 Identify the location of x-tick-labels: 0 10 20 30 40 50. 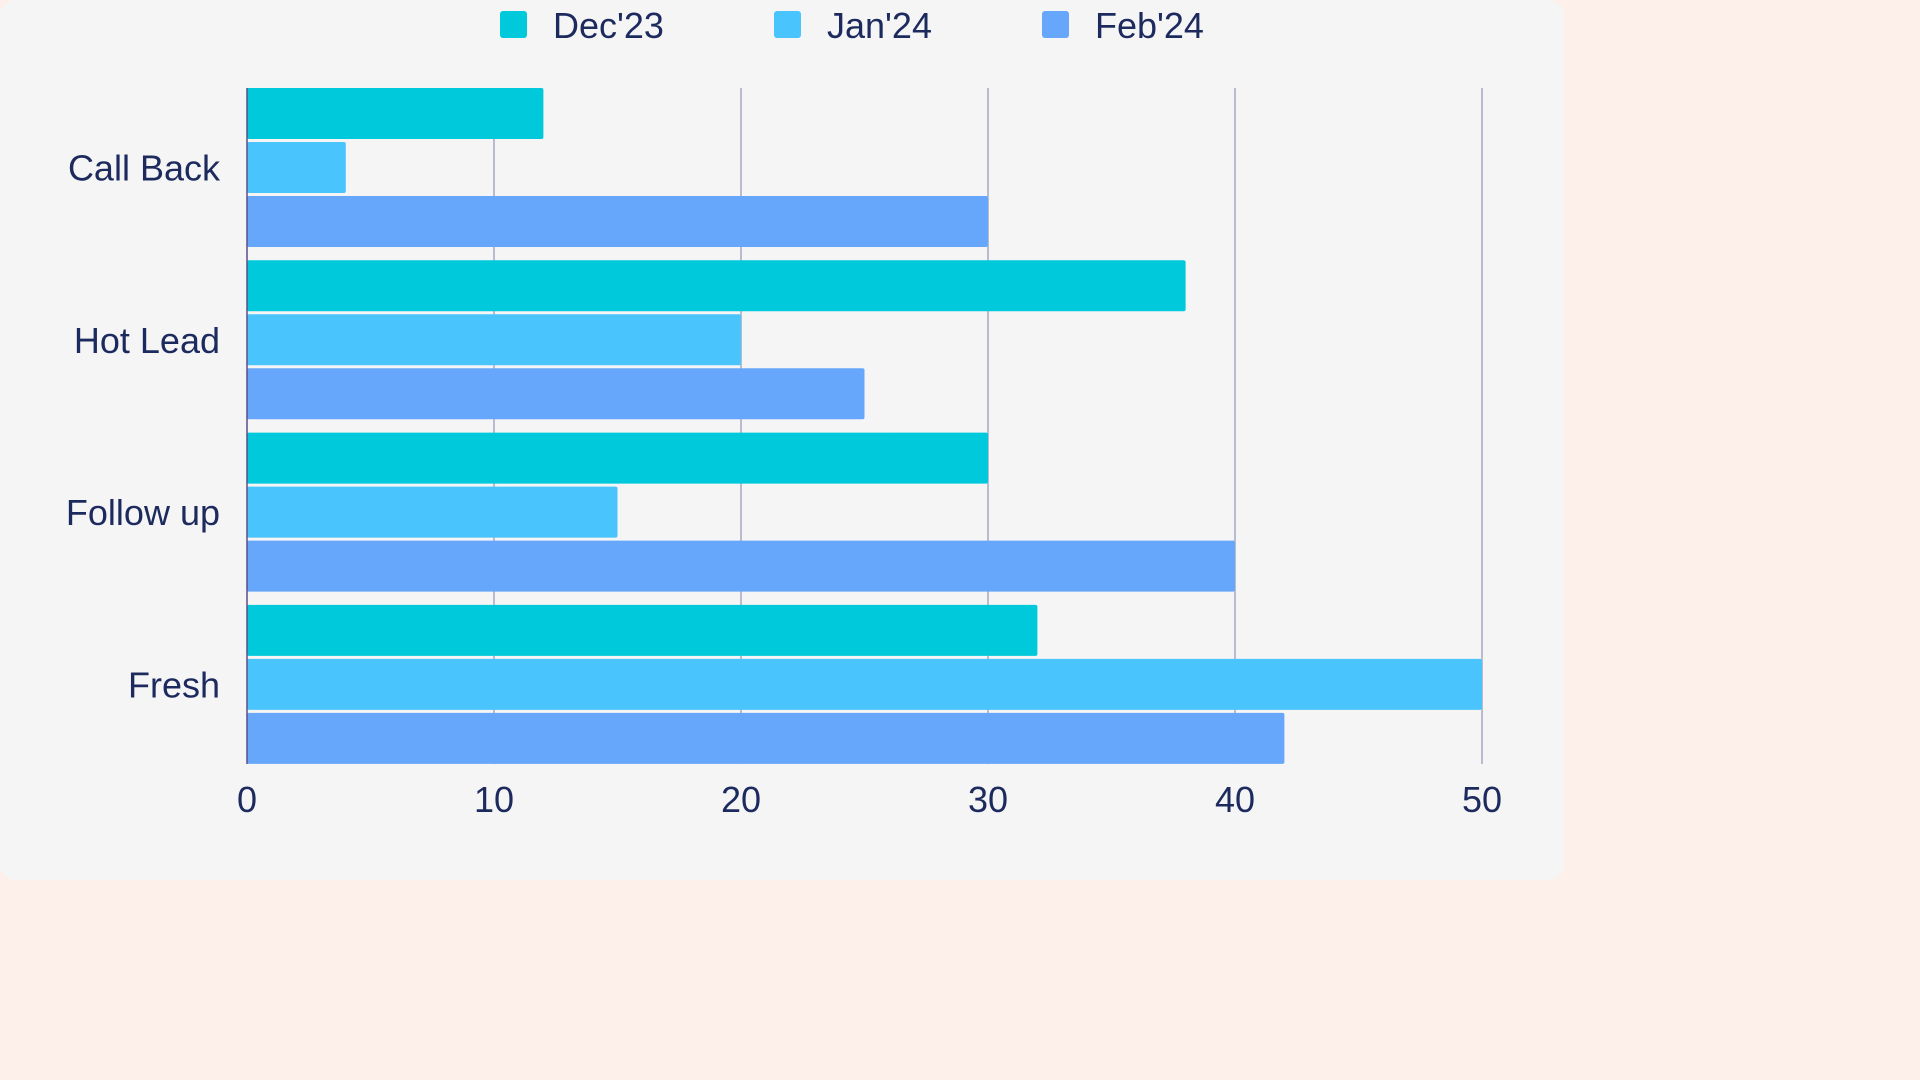
(869, 799).